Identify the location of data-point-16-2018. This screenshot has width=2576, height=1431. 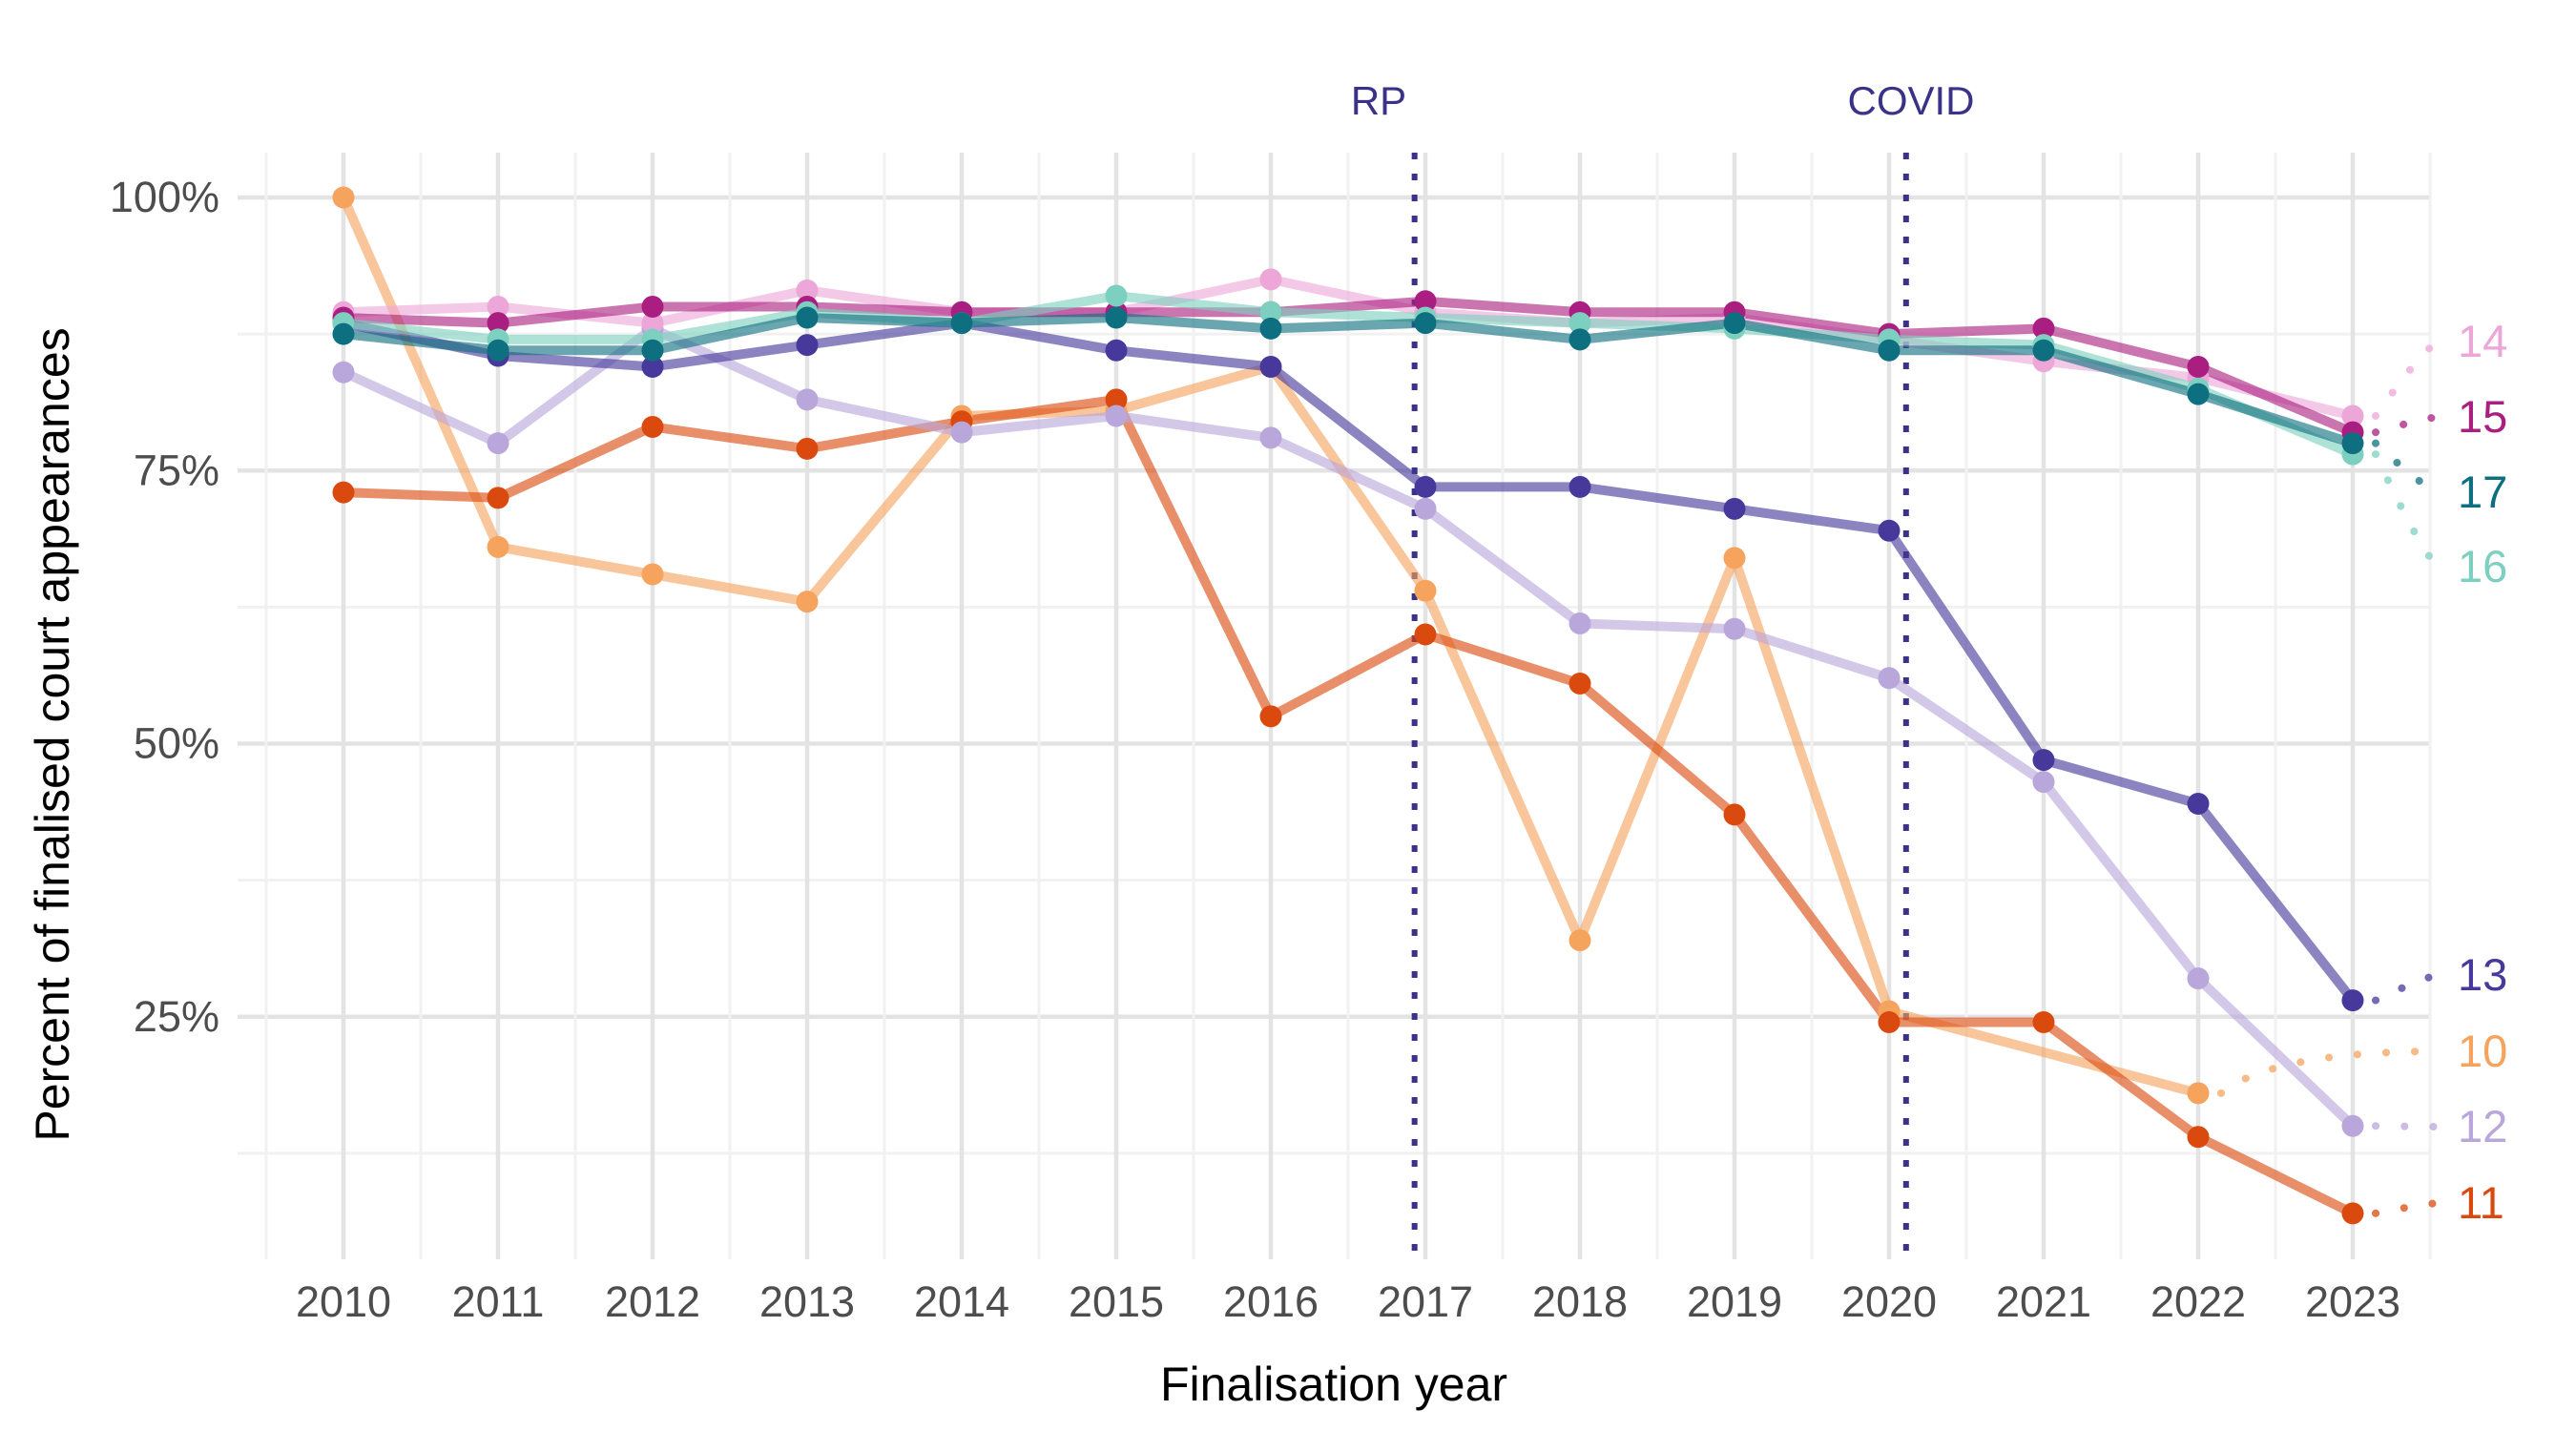
(1579, 324).